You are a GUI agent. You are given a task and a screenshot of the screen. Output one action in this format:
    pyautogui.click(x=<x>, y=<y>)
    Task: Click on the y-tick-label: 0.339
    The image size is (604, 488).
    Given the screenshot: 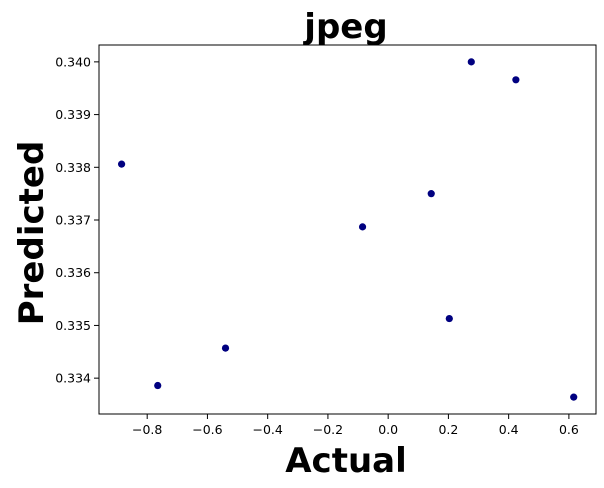 What is the action you would take?
    pyautogui.click(x=73, y=114)
    